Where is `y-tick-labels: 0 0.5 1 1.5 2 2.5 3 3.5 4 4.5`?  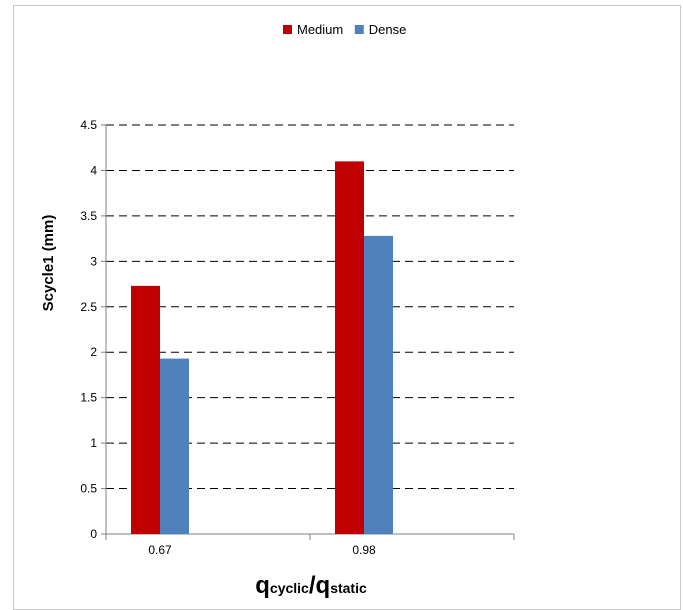 y-tick-labels: 0 0.5 1 1.5 2 2.5 3 3.5 4 4.5 is located at coordinates (88, 329).